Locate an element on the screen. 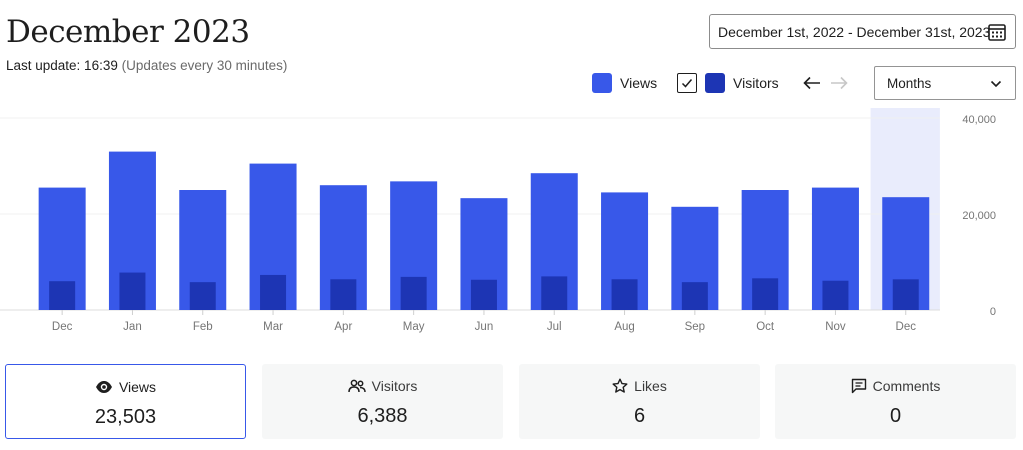 The image size is (1023, 450). views-summary-card: Views 23,503 is located at coordinates (125, 401).